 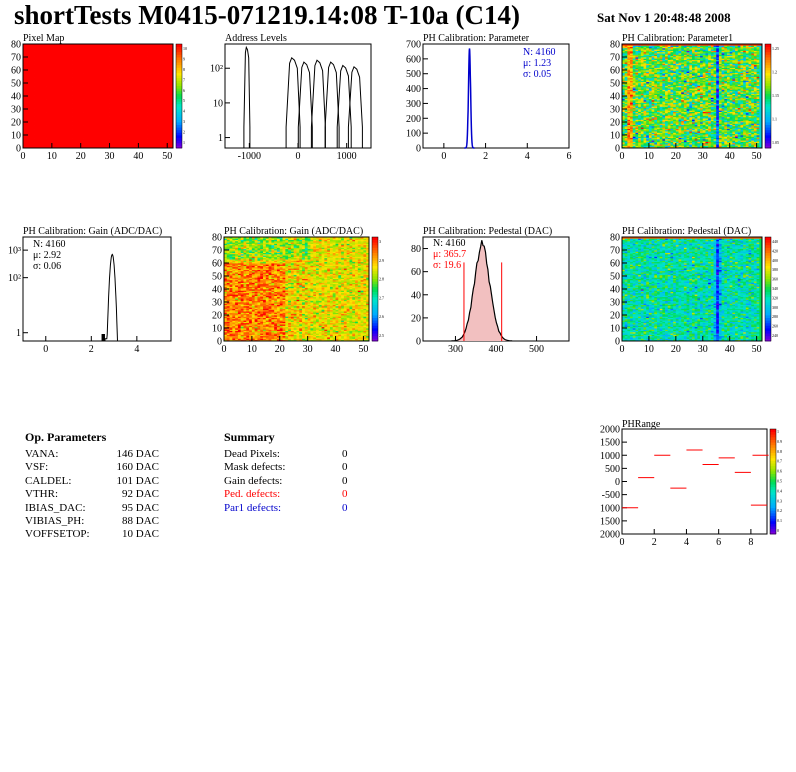 What do you see at coordinates (16, 71) in the screenshot?
I see `y-tick-label: 60` at bounding box center [16, 71].